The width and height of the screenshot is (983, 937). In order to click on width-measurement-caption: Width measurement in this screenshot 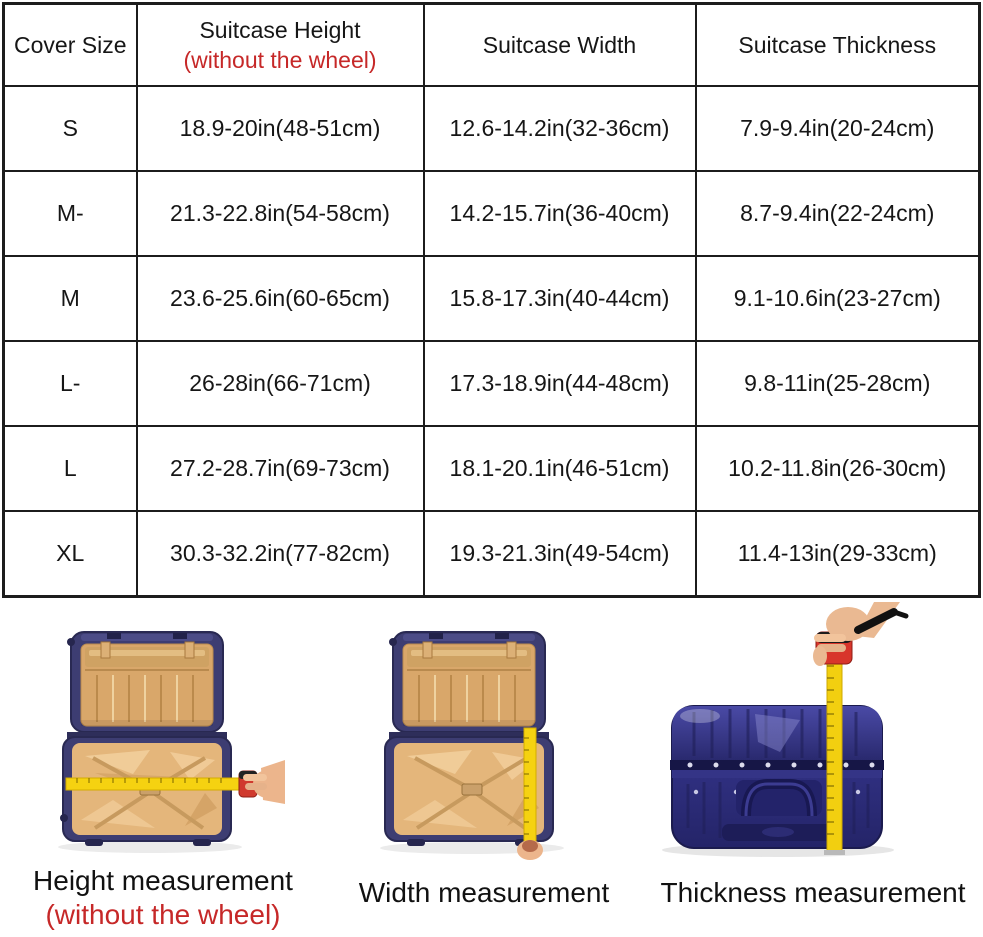, I will do `click(484, 893)`.